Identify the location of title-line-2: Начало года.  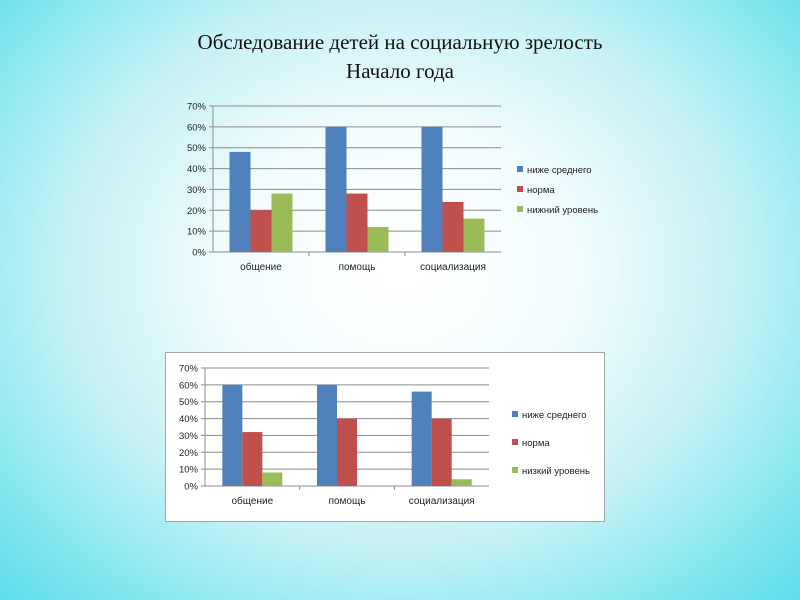
(400, 71).